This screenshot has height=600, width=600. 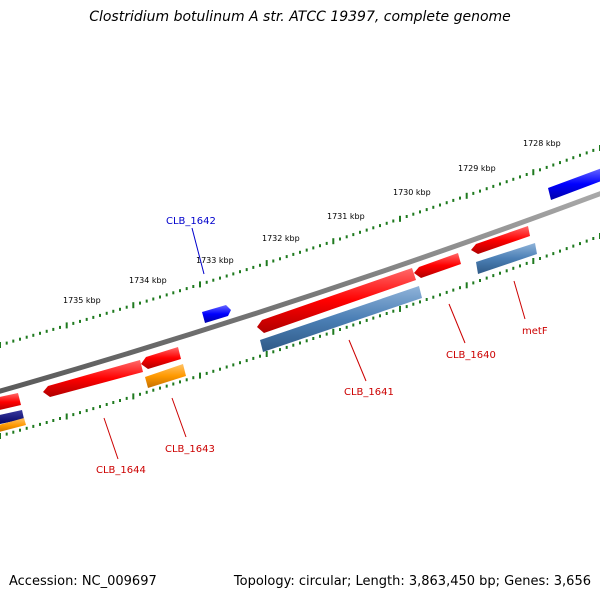 I want to click on gene-label-clb-1640: CLB_1640, so click(x=471, y=355).